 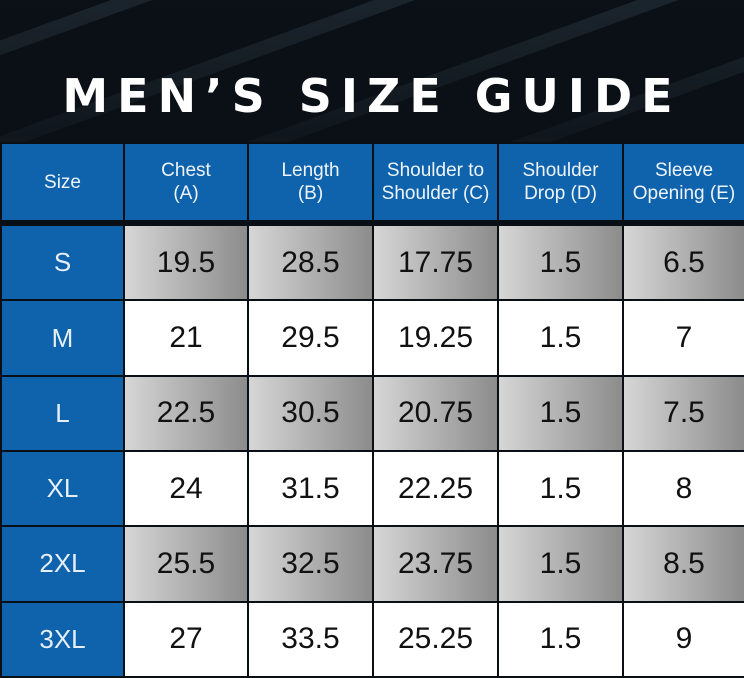 I want to click on column-header-line: Length, so click(x=310, y=170).